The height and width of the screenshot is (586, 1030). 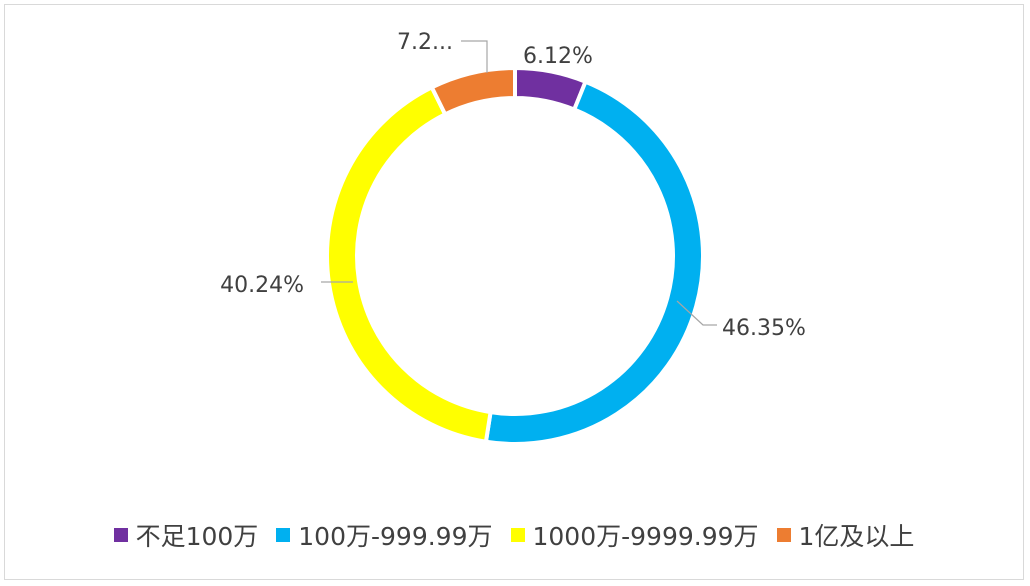 What do you see at coordinates (856, 536) in the screenshot?
I see `legend-label-over-100m: 1亿及以上` at bounding box center [856, 536].